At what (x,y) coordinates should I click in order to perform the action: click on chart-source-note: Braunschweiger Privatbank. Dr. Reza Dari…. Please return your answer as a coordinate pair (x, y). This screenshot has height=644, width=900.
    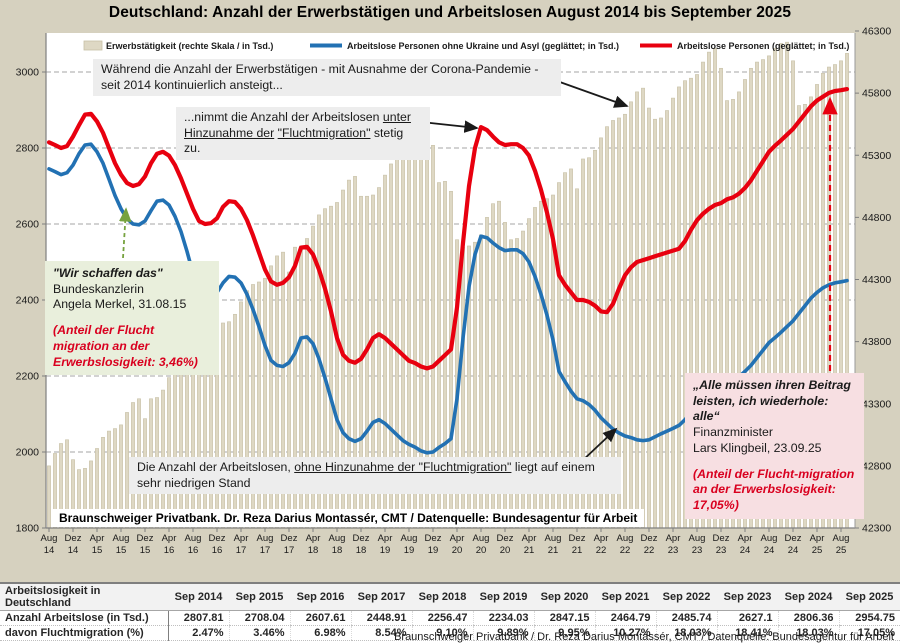
    Looking at the image, I should click on (348, 518).